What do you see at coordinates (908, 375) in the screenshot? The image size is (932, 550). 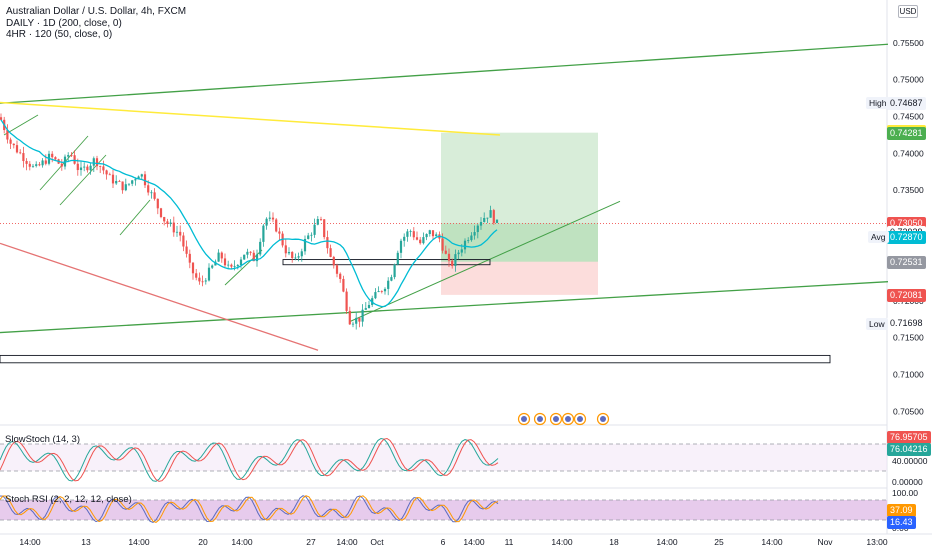 I see `price-tick-label: 0.71000` at bounding box center [908, 375].